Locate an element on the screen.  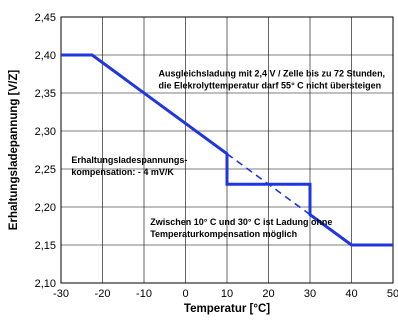
x-tick-label: -20 is located at coordinates (103, 294).